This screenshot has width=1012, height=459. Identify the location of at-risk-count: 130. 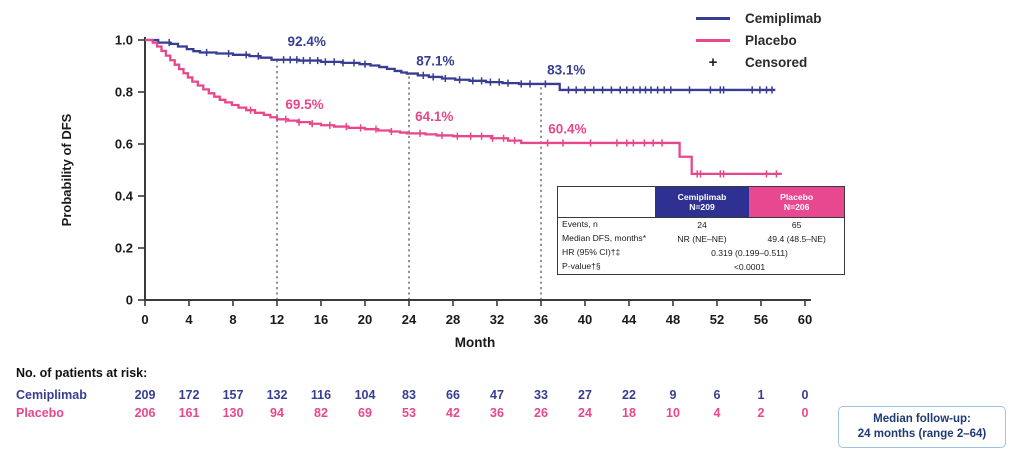
(233, 413).